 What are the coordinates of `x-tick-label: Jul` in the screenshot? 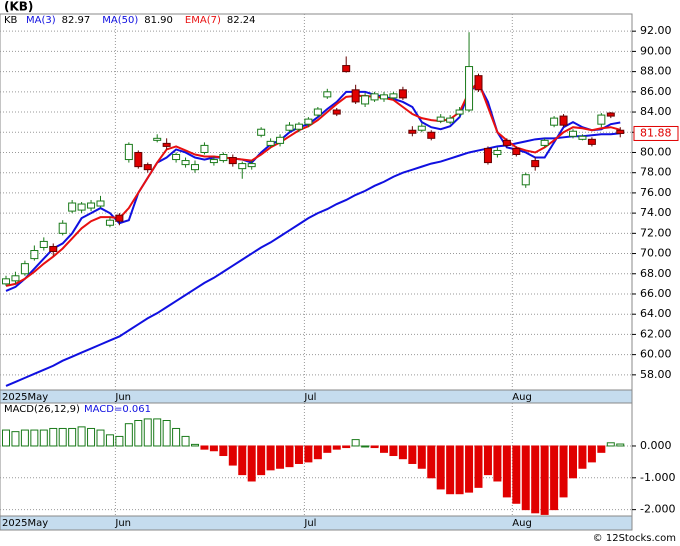 It's located at (309, 523).